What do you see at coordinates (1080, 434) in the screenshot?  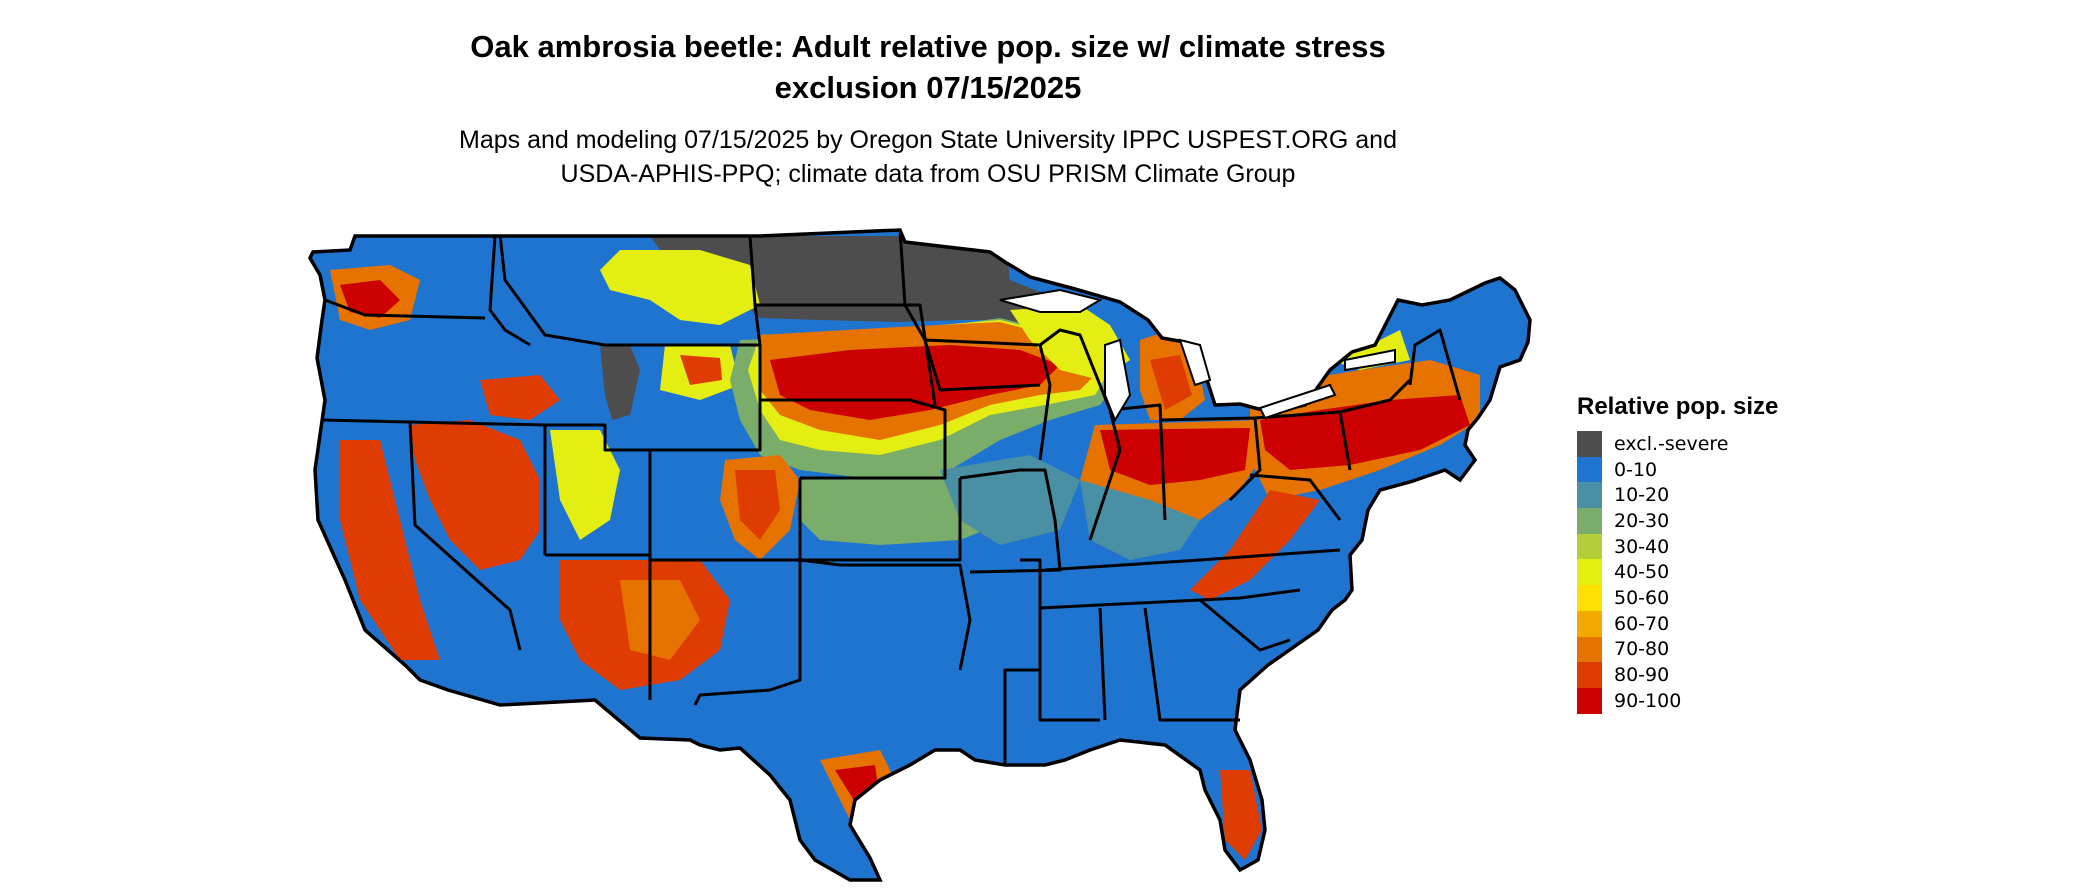 I see `wi-il-border` at bounding box center [1080, 434].